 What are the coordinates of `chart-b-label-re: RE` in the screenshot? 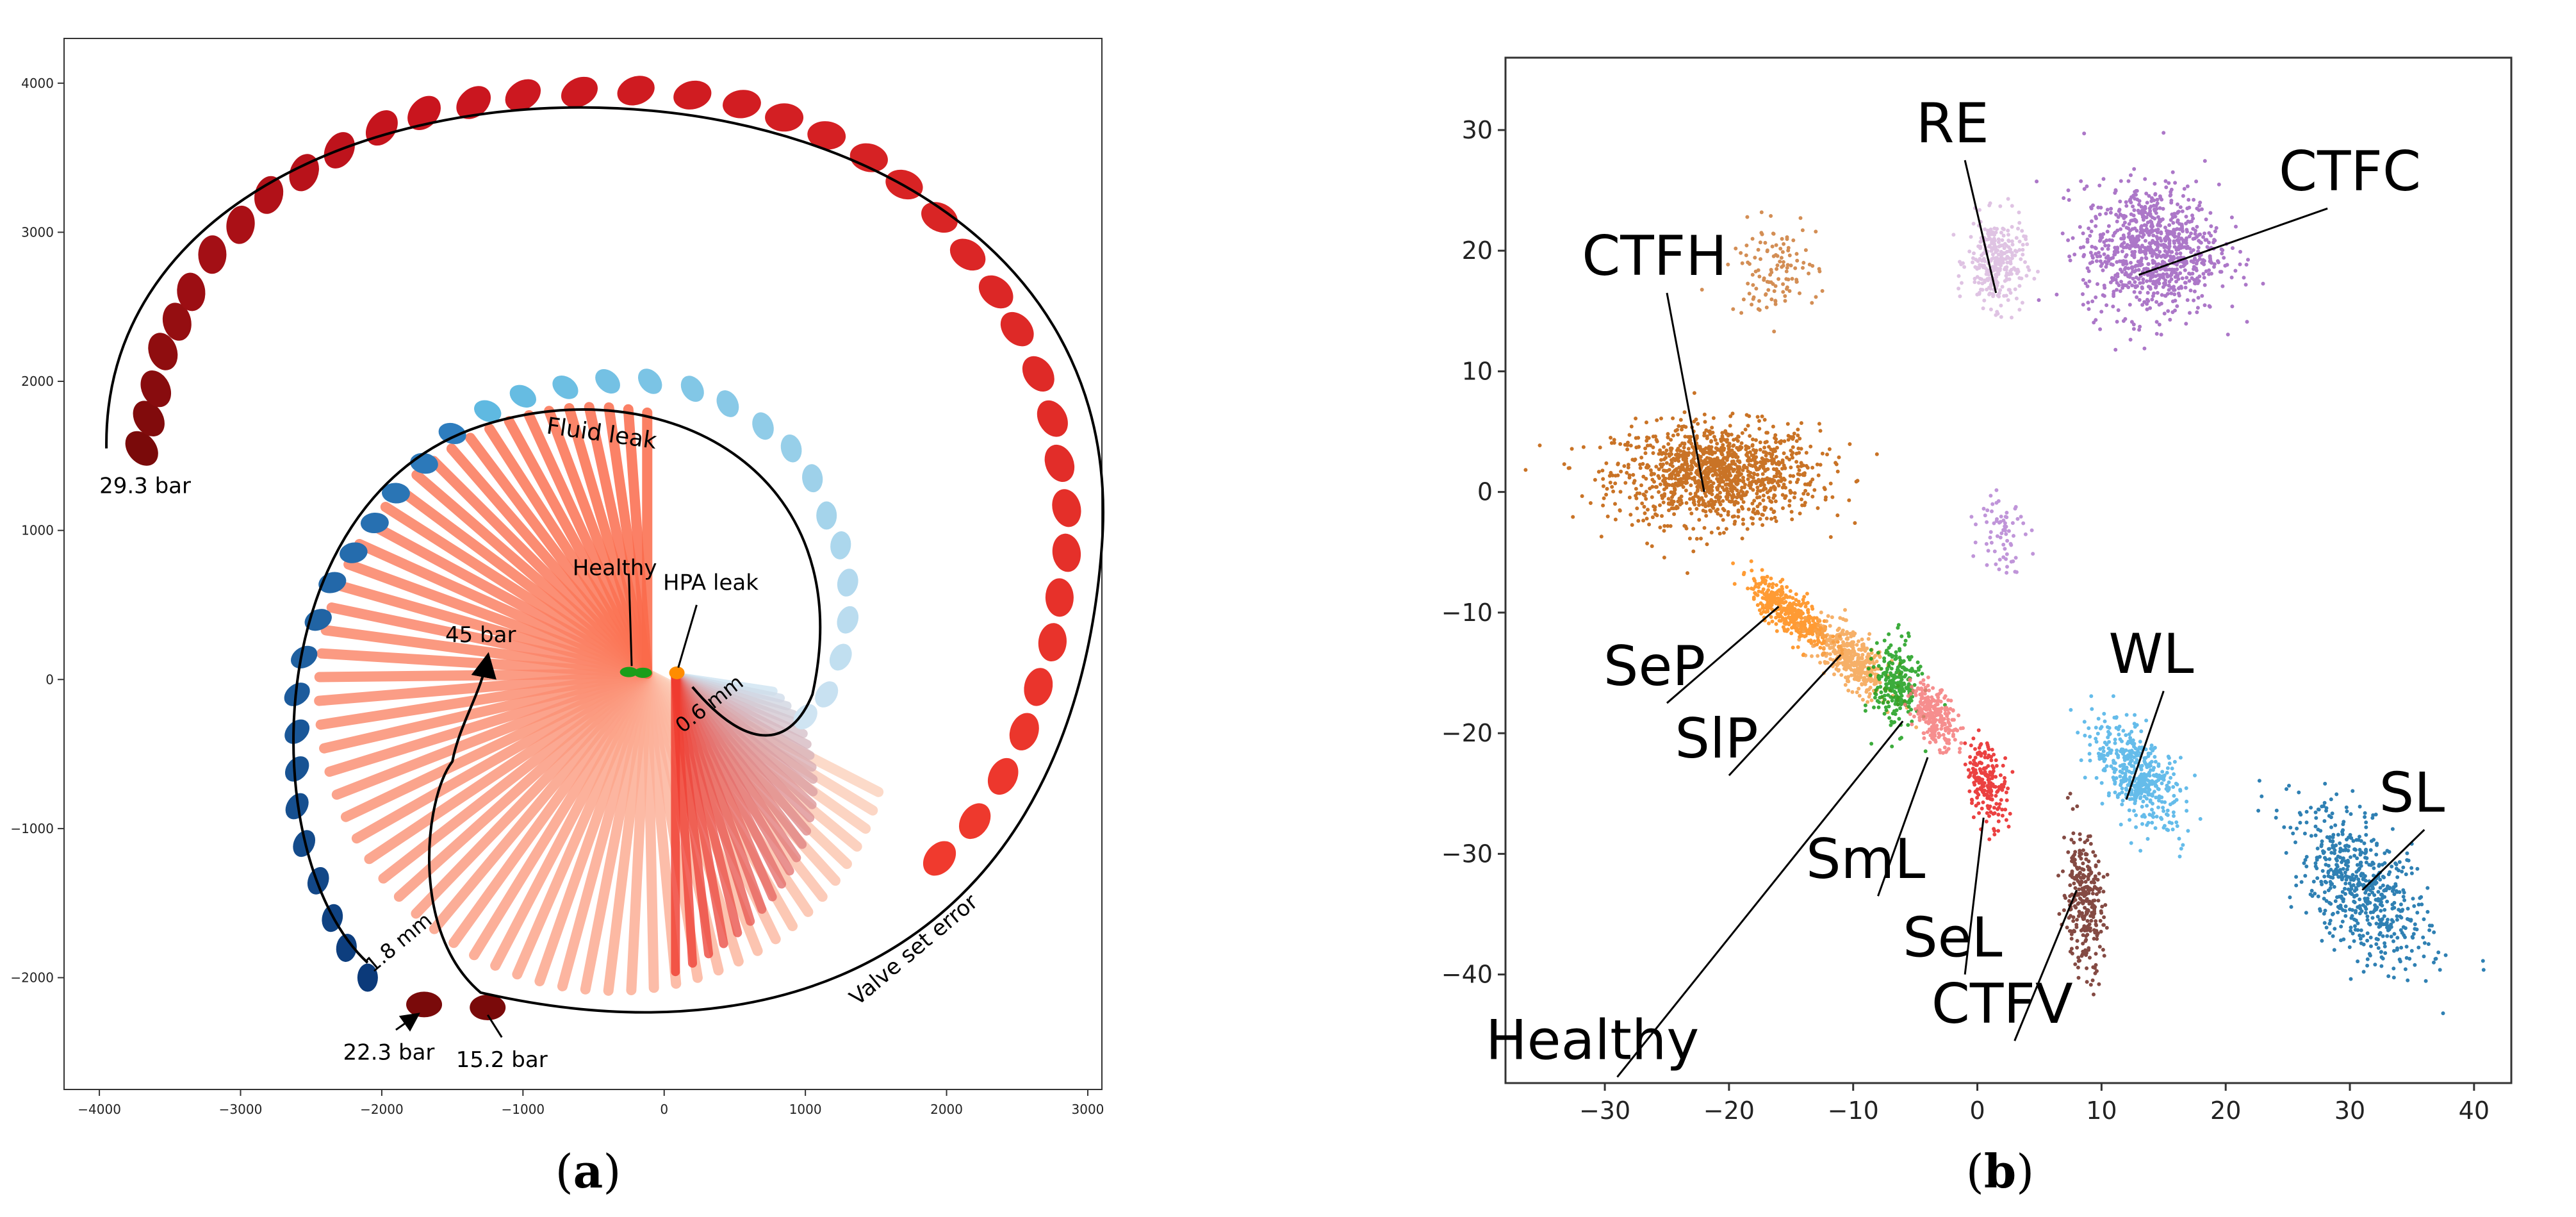 It's located at (1953, 124).